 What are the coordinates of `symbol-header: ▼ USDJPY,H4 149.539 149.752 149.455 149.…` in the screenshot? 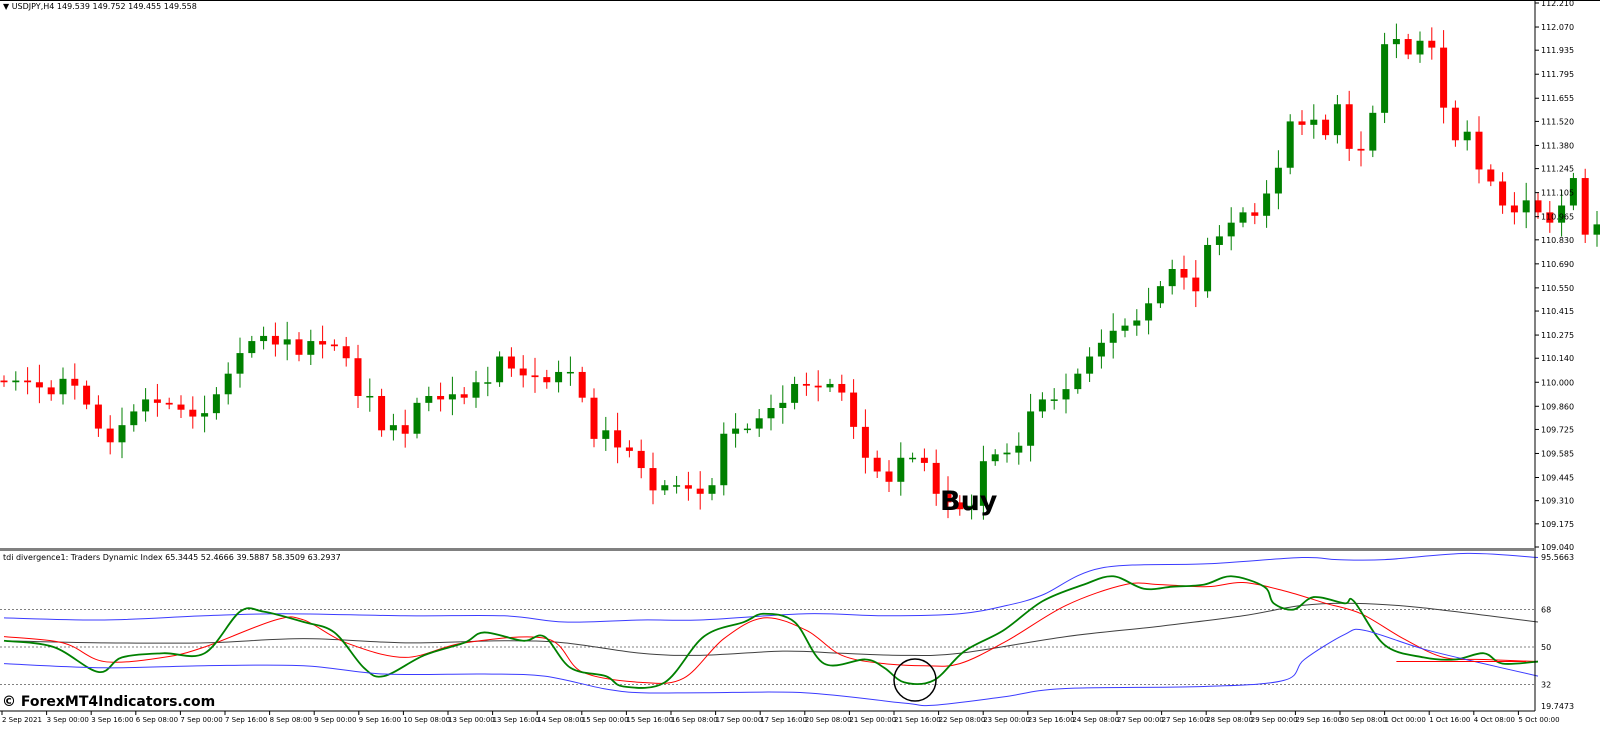 It's located at (100, 6).